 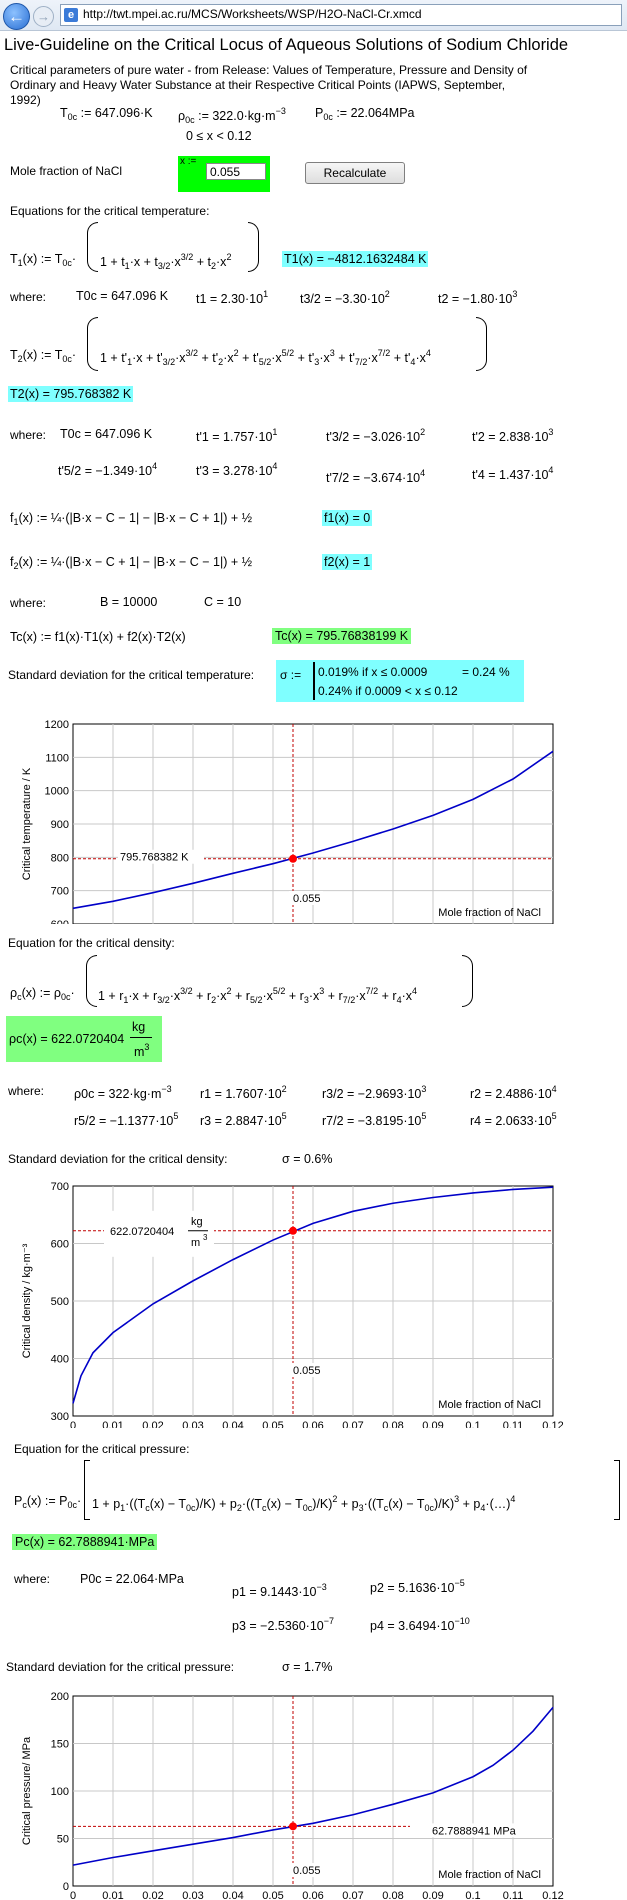 I want to click on rho-coef-r32: r3/2 = −2.9693·103, so click(x=374, y=1092).